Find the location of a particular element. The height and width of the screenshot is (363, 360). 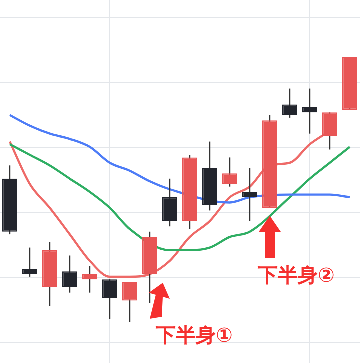

annotation: 下半身② is located at coordinates (296, 275).